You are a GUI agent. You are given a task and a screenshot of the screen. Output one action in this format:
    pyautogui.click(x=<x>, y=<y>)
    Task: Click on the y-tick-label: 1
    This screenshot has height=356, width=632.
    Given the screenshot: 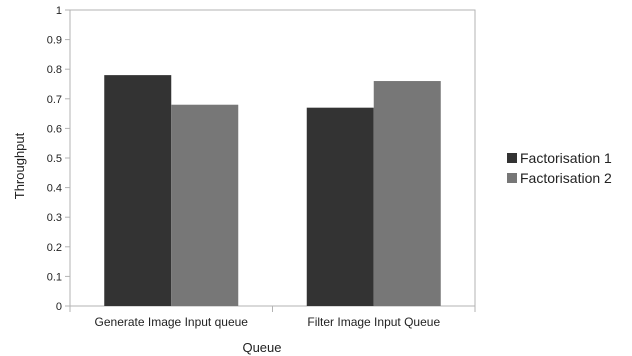 What is the action you would take?
    pyautogui.click(x=59, y=11)
    